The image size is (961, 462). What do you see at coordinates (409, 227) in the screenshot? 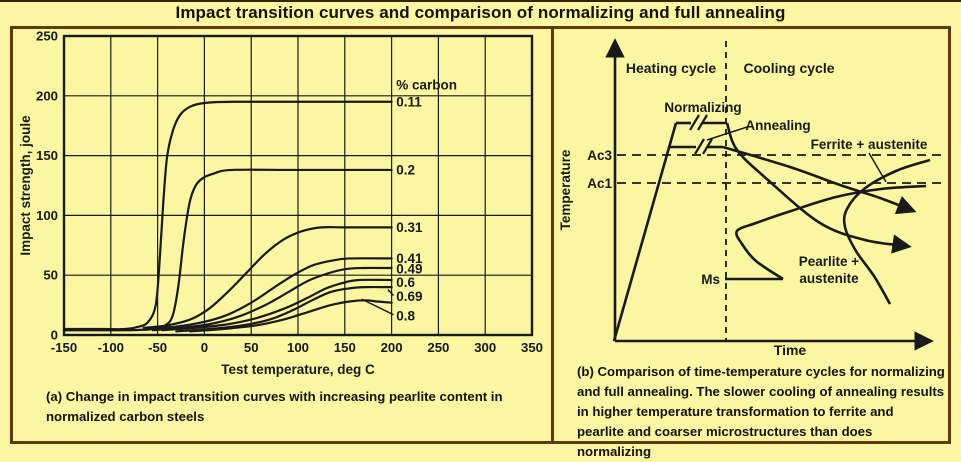
I see `series-label-0.31: 0.31` at bounding box center [409, 227].